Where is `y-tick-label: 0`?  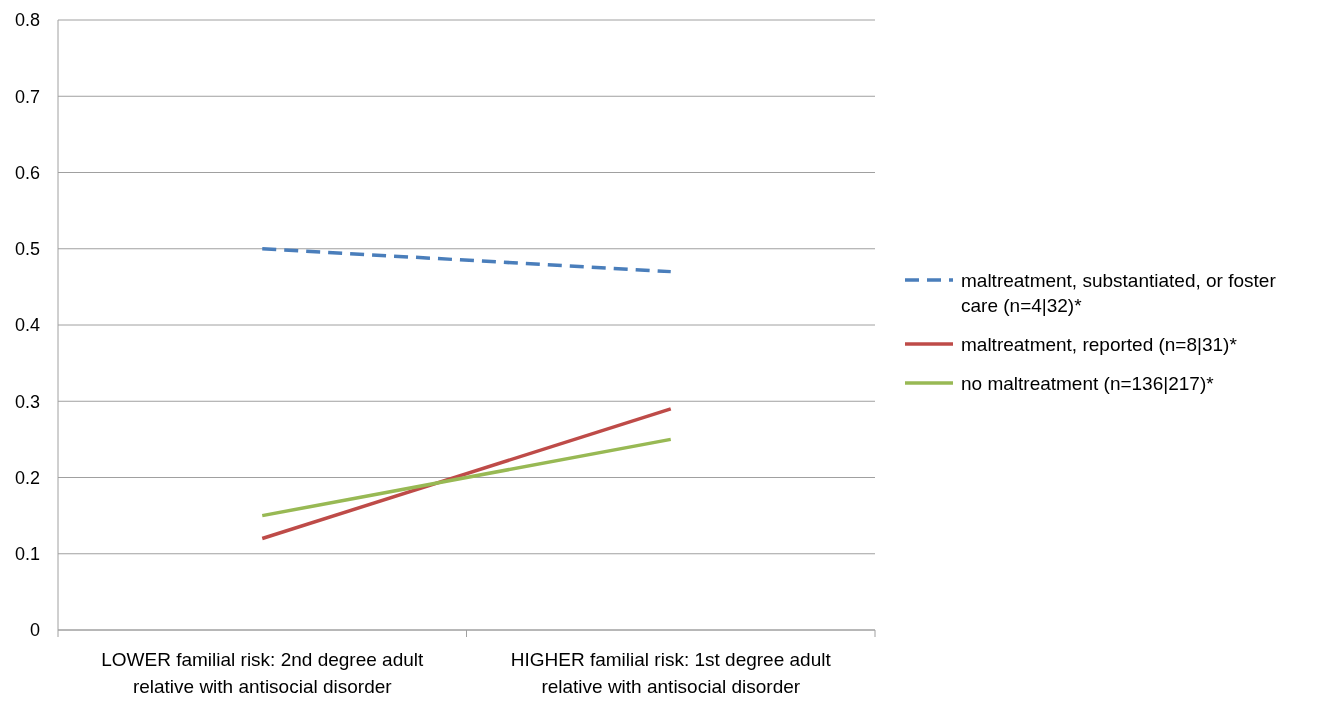
y-tick-label: 0 is located at coordinates (34, 630).